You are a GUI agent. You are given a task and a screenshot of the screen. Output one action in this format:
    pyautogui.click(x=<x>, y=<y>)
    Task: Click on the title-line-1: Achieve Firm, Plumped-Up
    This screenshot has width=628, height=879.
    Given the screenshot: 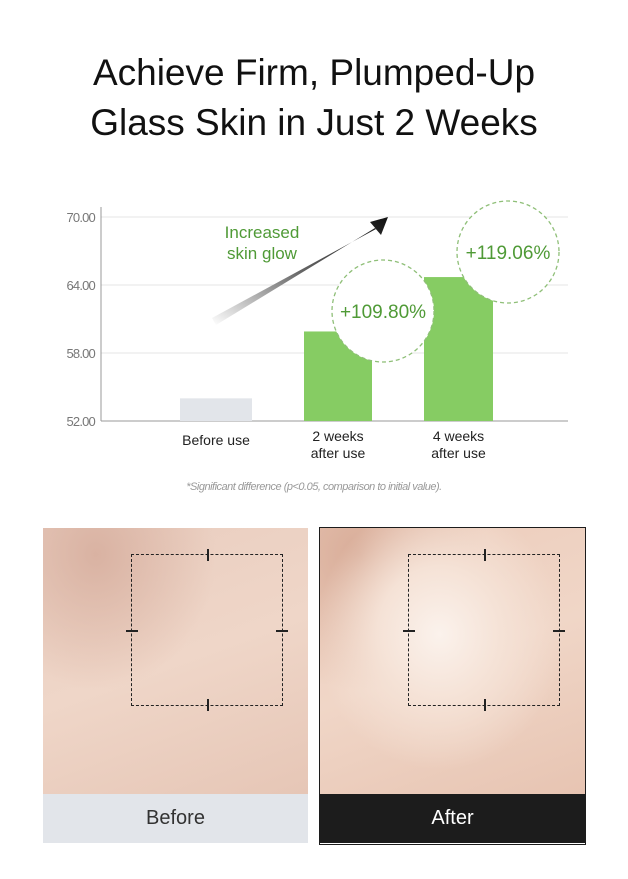 What is the action you would take?
    pyautogui.click(x=314, y=72)
    